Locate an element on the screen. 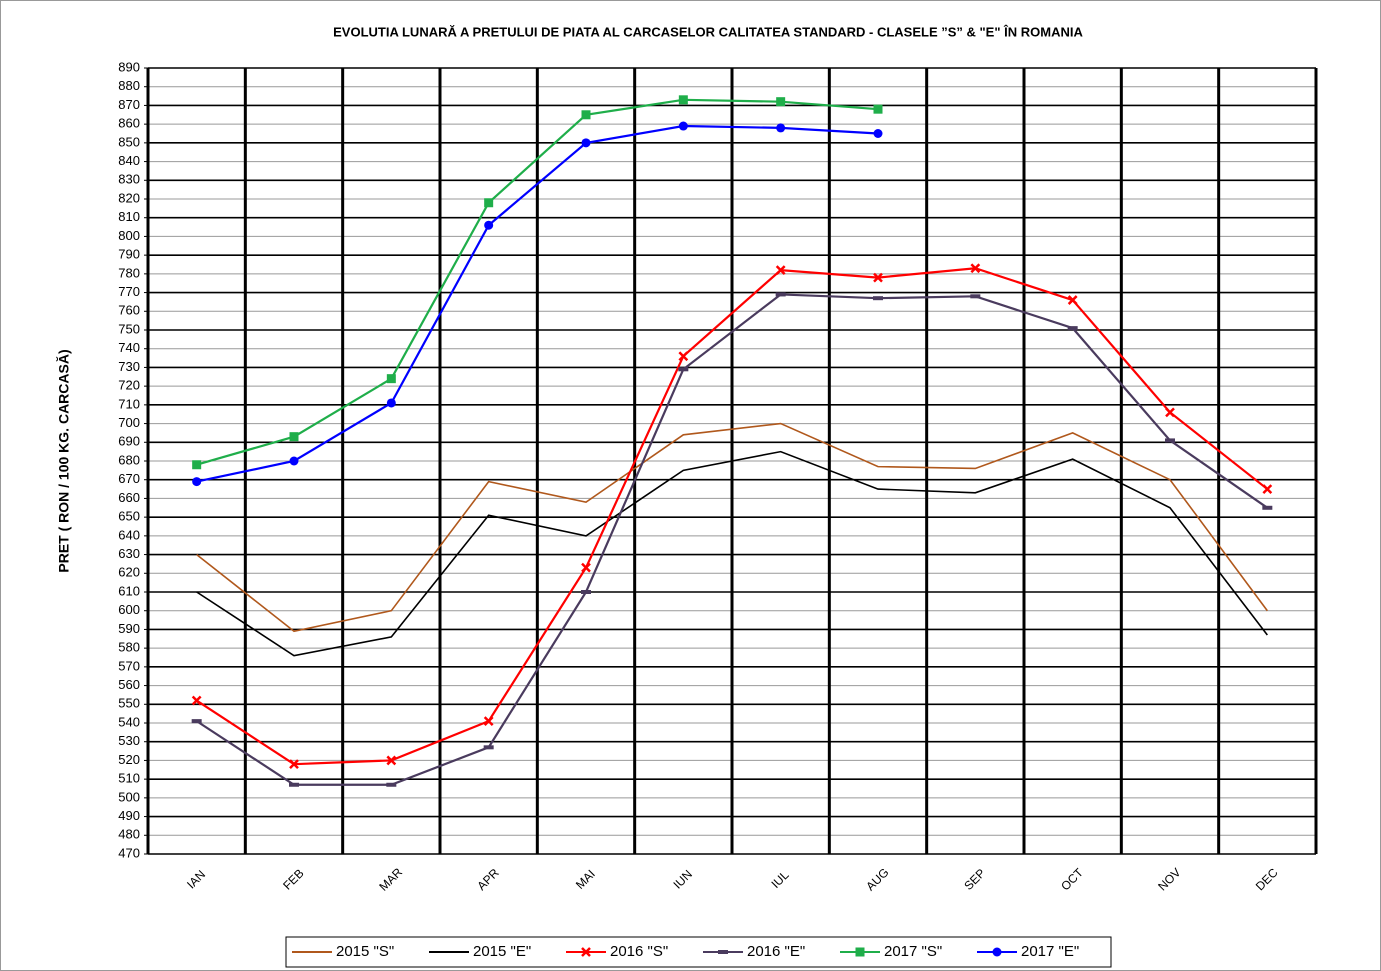 This screenshot has height=971, width=1381. y-tick-label: 510 is located at coordinates (129, 778).